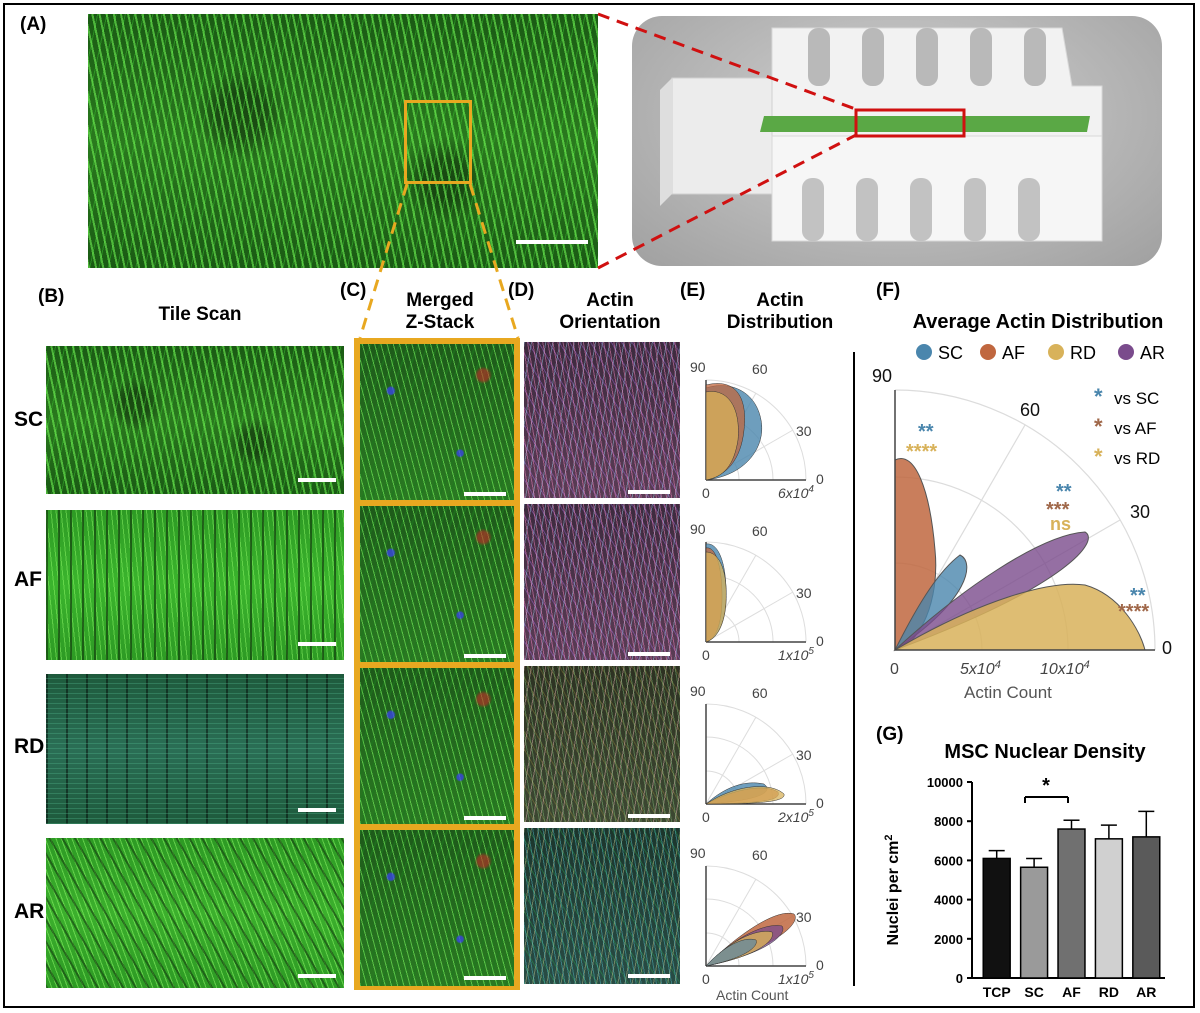 Image resolution: width=1200 pixels, height=1013 pixels. What do you see at coordinates (602, 420) in the screenshot?
I see `orientation-sc-image` at bounding box center [602, 420].